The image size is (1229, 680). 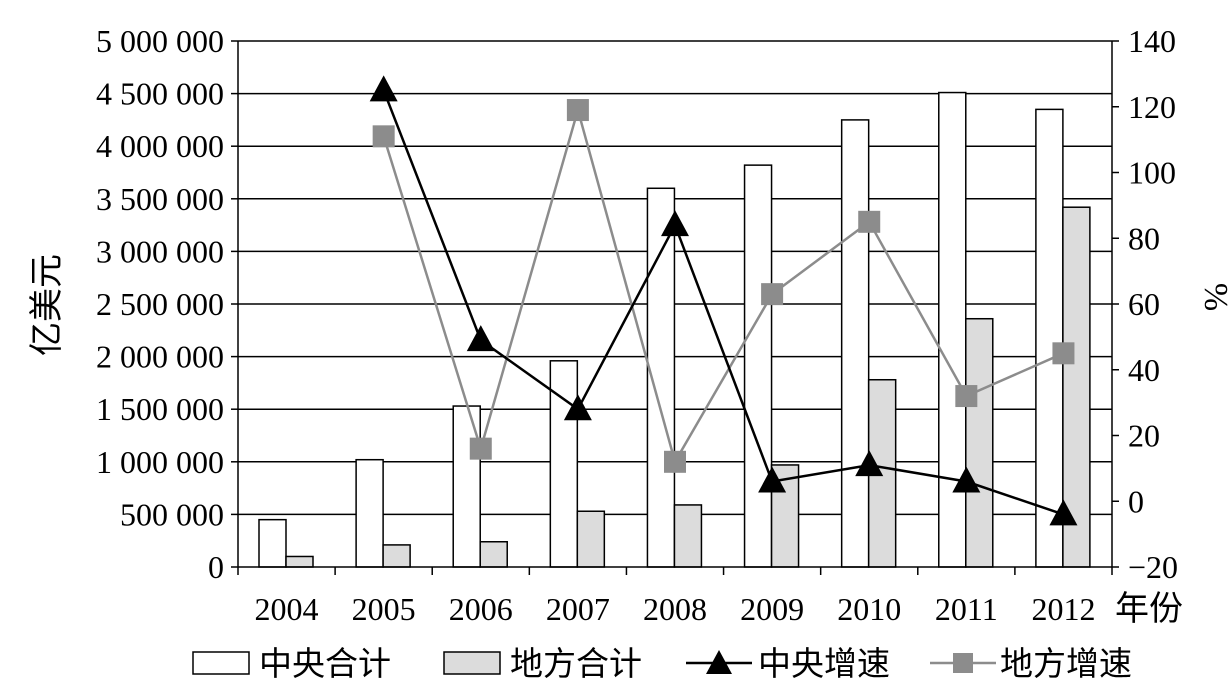 I want to click on x-tick-label: 2008, so click(x=675, y=609).